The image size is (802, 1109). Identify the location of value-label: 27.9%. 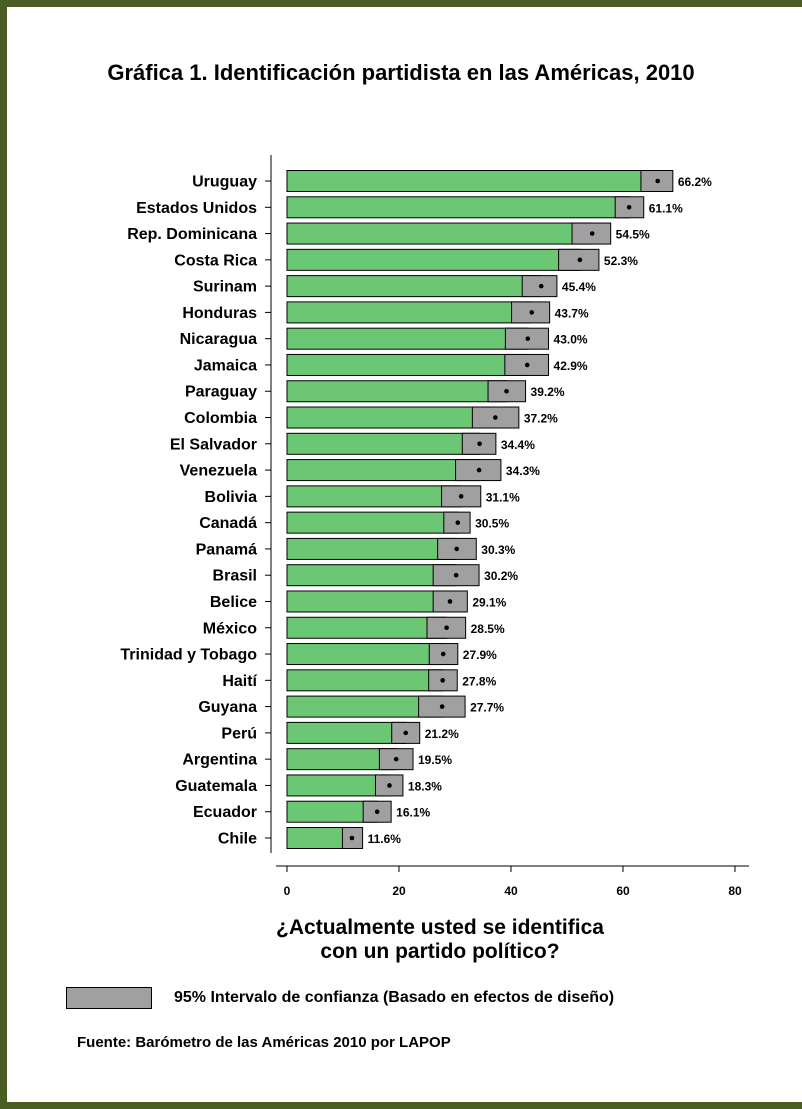
(480, 655).